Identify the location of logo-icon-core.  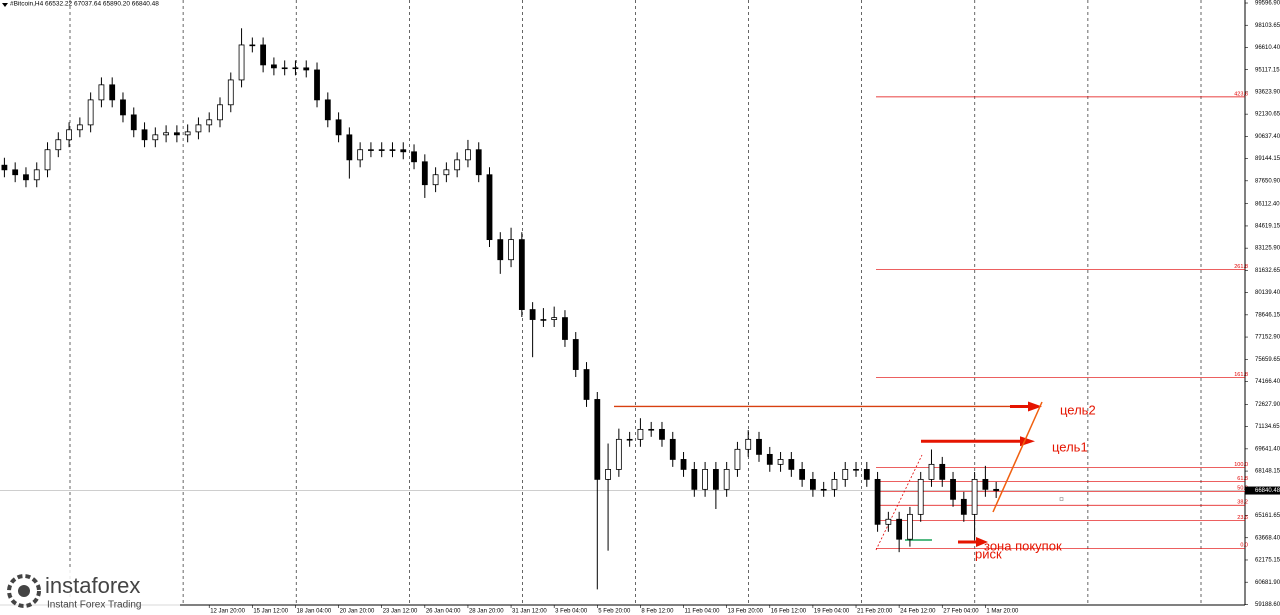
(24, 591).